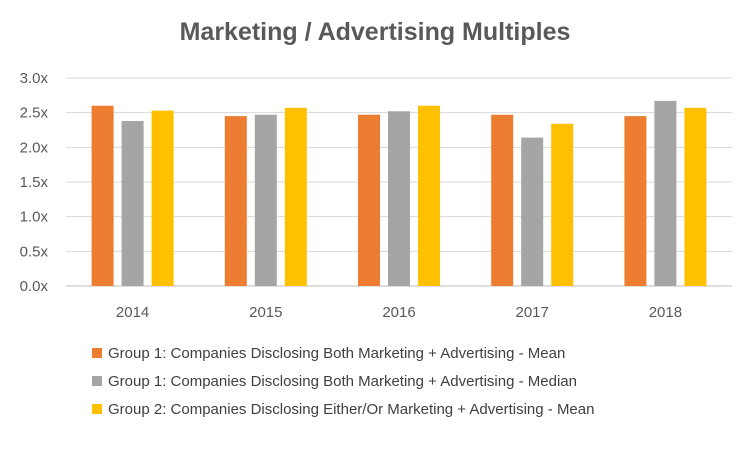 This screenshot has height=450, width=750. I want to click on y-axis-ticks: 0.0x 0.5x 1.0x 1.5x 2.0x 2.5x 3.0x, so click(34, 182).